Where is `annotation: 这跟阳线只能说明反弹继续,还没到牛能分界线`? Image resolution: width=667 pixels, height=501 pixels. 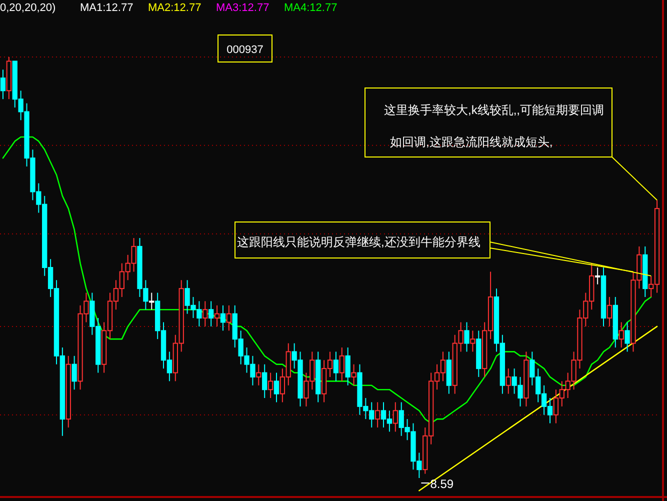 annotation: 这跟阳线只能说明反弹继续,还没到牛能分界线 is located at coordinates (358, 242).